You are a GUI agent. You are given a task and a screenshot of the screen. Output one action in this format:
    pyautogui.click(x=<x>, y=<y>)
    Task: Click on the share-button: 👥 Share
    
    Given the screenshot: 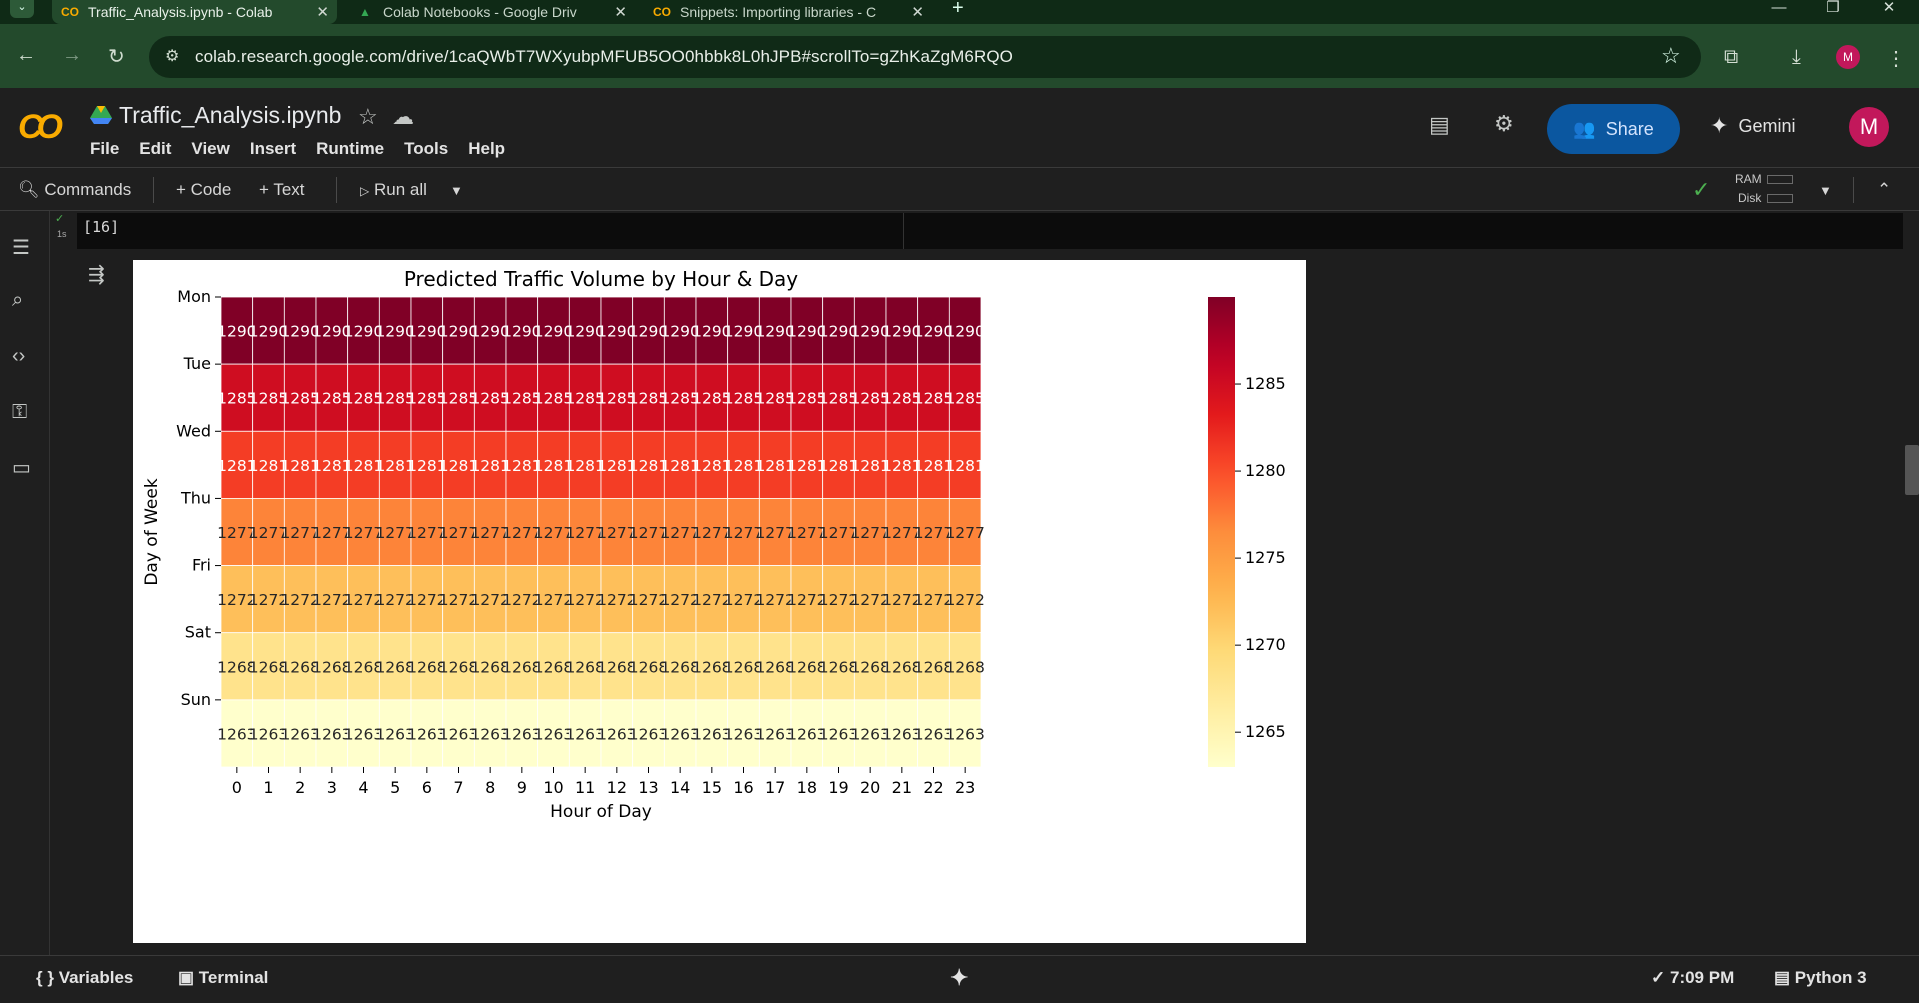 What is the action you would take?
    pyautogui.click(x=1613, y=129)
    